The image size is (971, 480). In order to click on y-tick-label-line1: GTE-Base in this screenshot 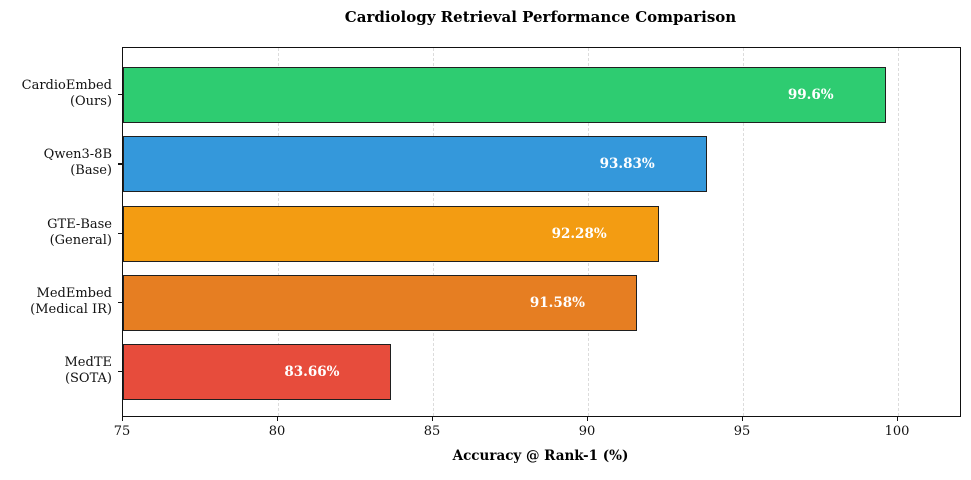, I will do `click(79, 224)`.